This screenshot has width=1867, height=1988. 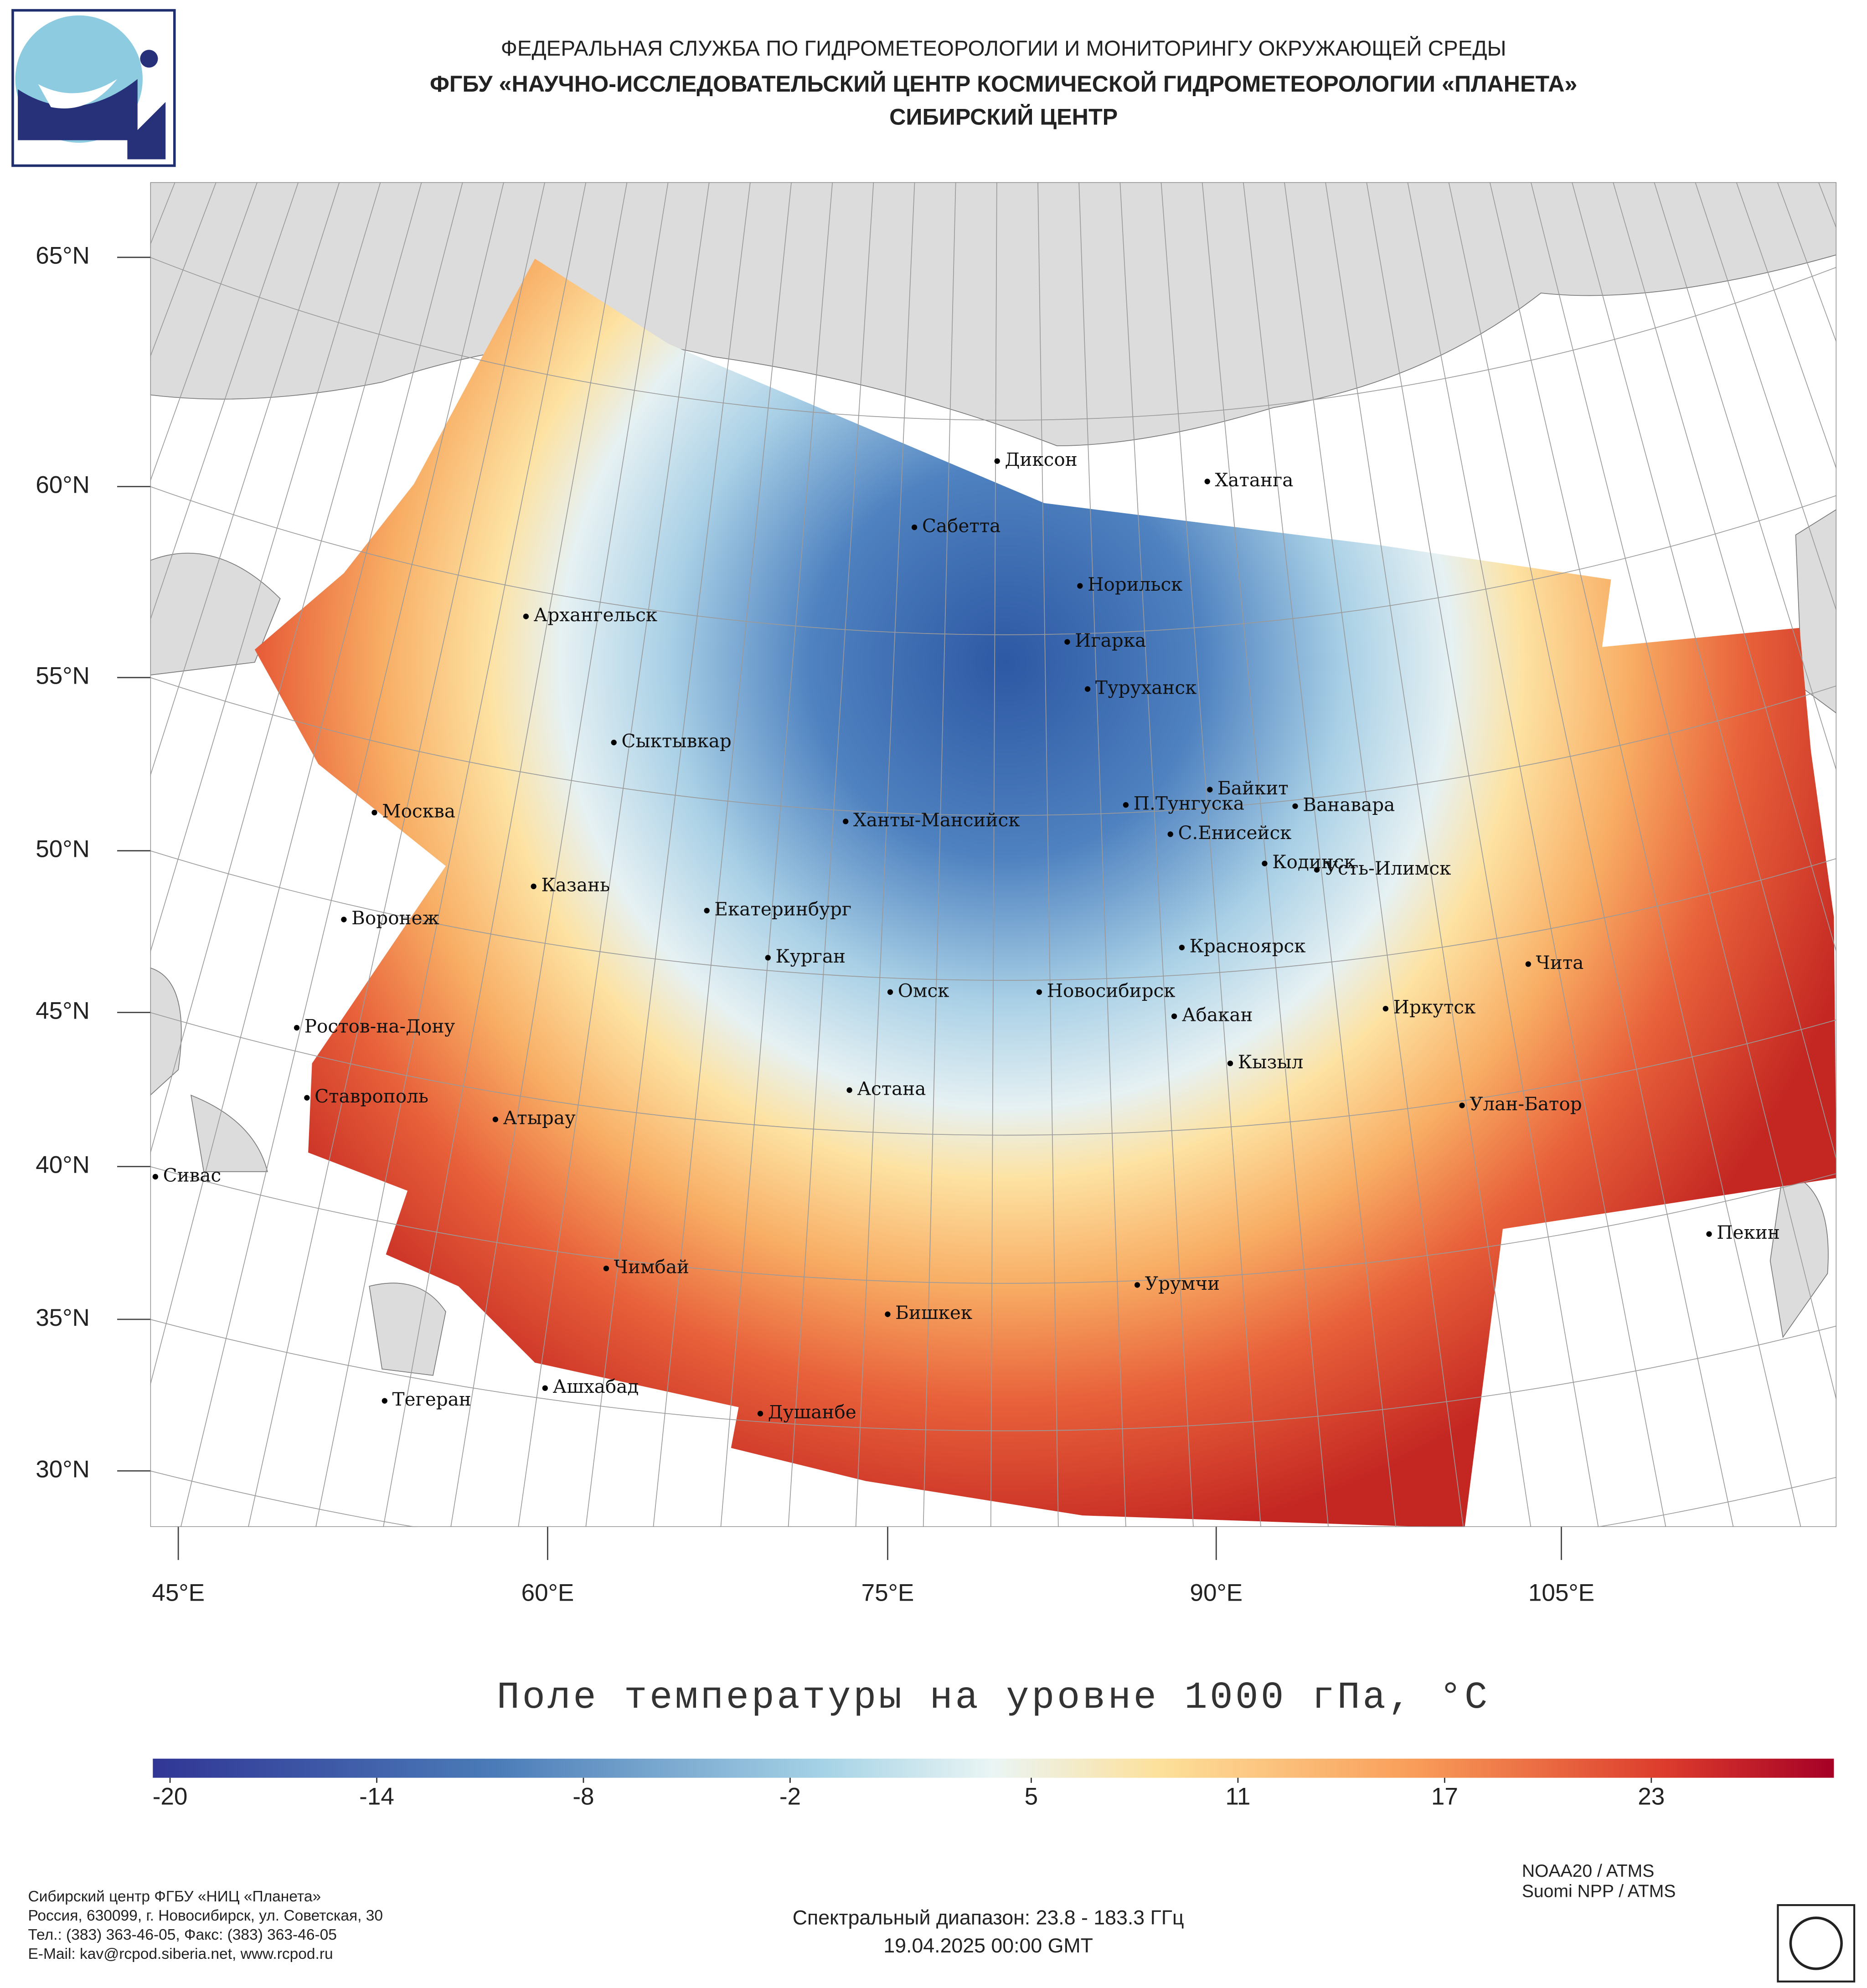 I want to click on city-label: Курган, so click(x=811, y=956).